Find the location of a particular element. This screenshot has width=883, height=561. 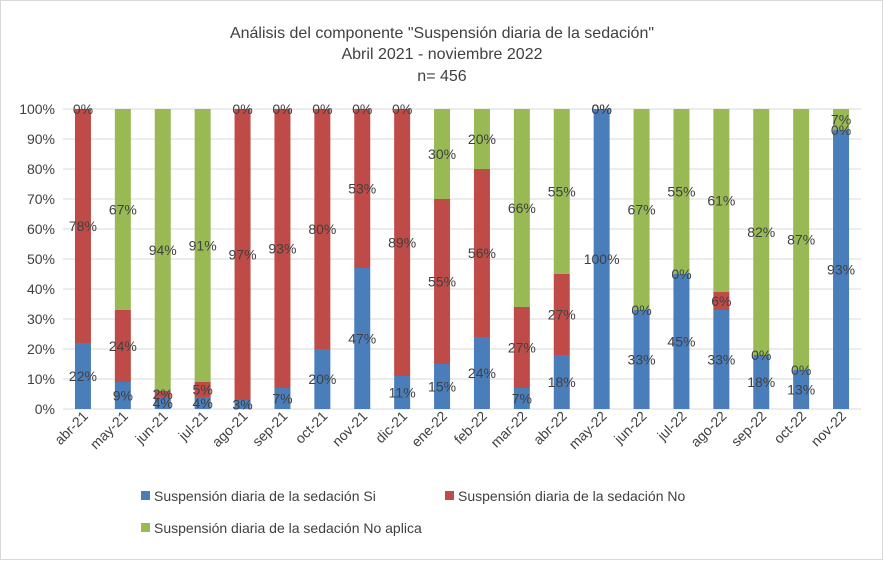

x-tick-label: sep-22 is located at coordinates (749, 429).